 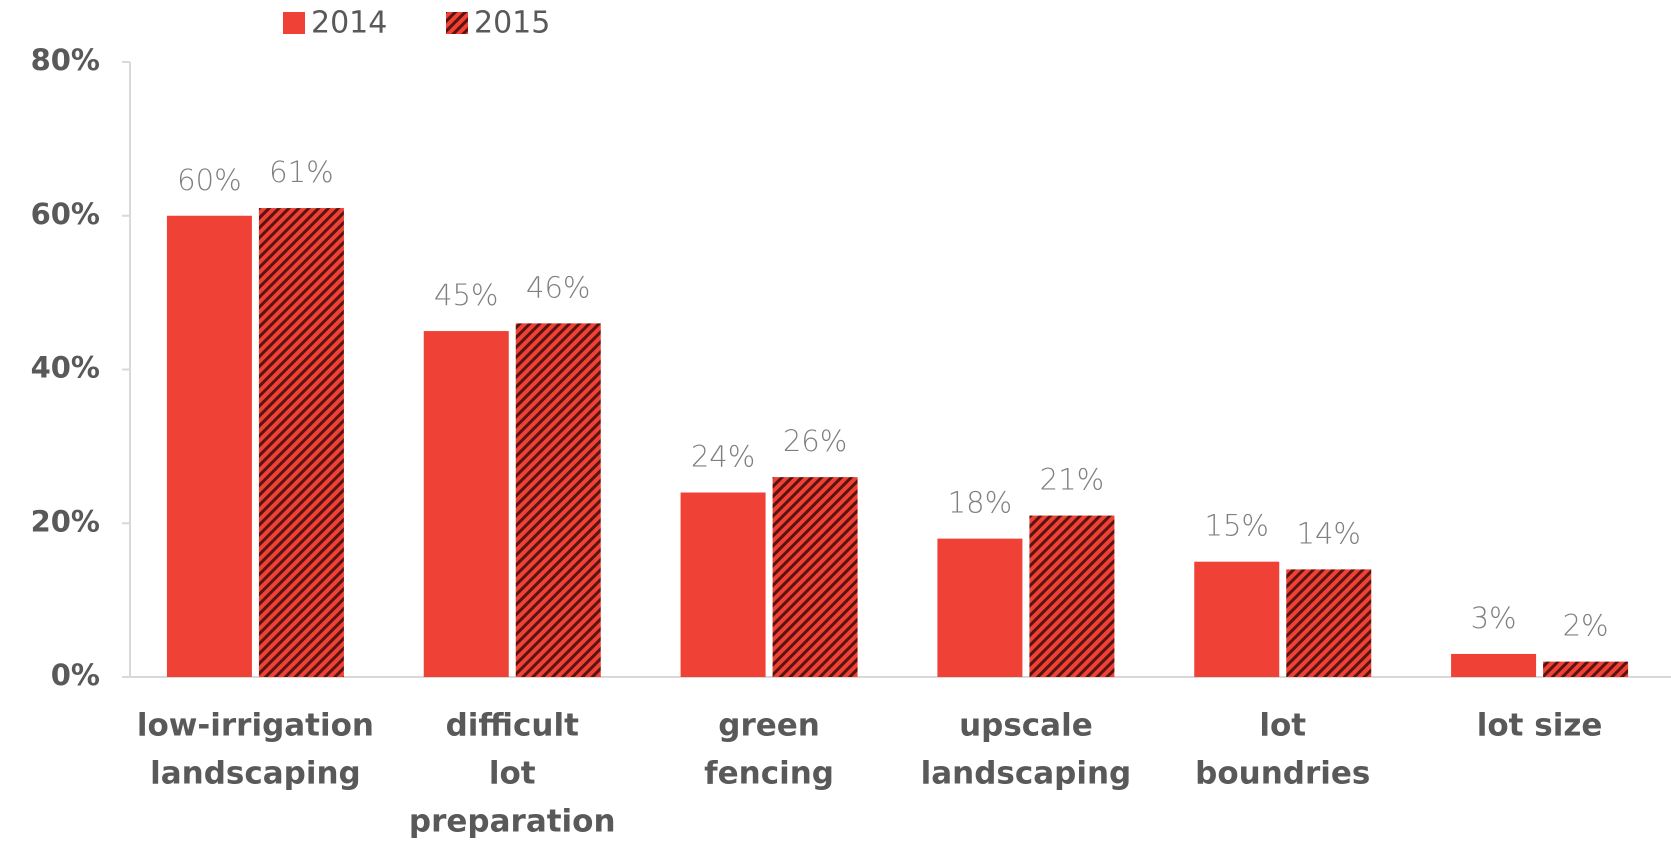 What do you see at coordinates (1237, 526) in the screenshot?
I see `value-label: 15%` at bounding box center [1237, 526].